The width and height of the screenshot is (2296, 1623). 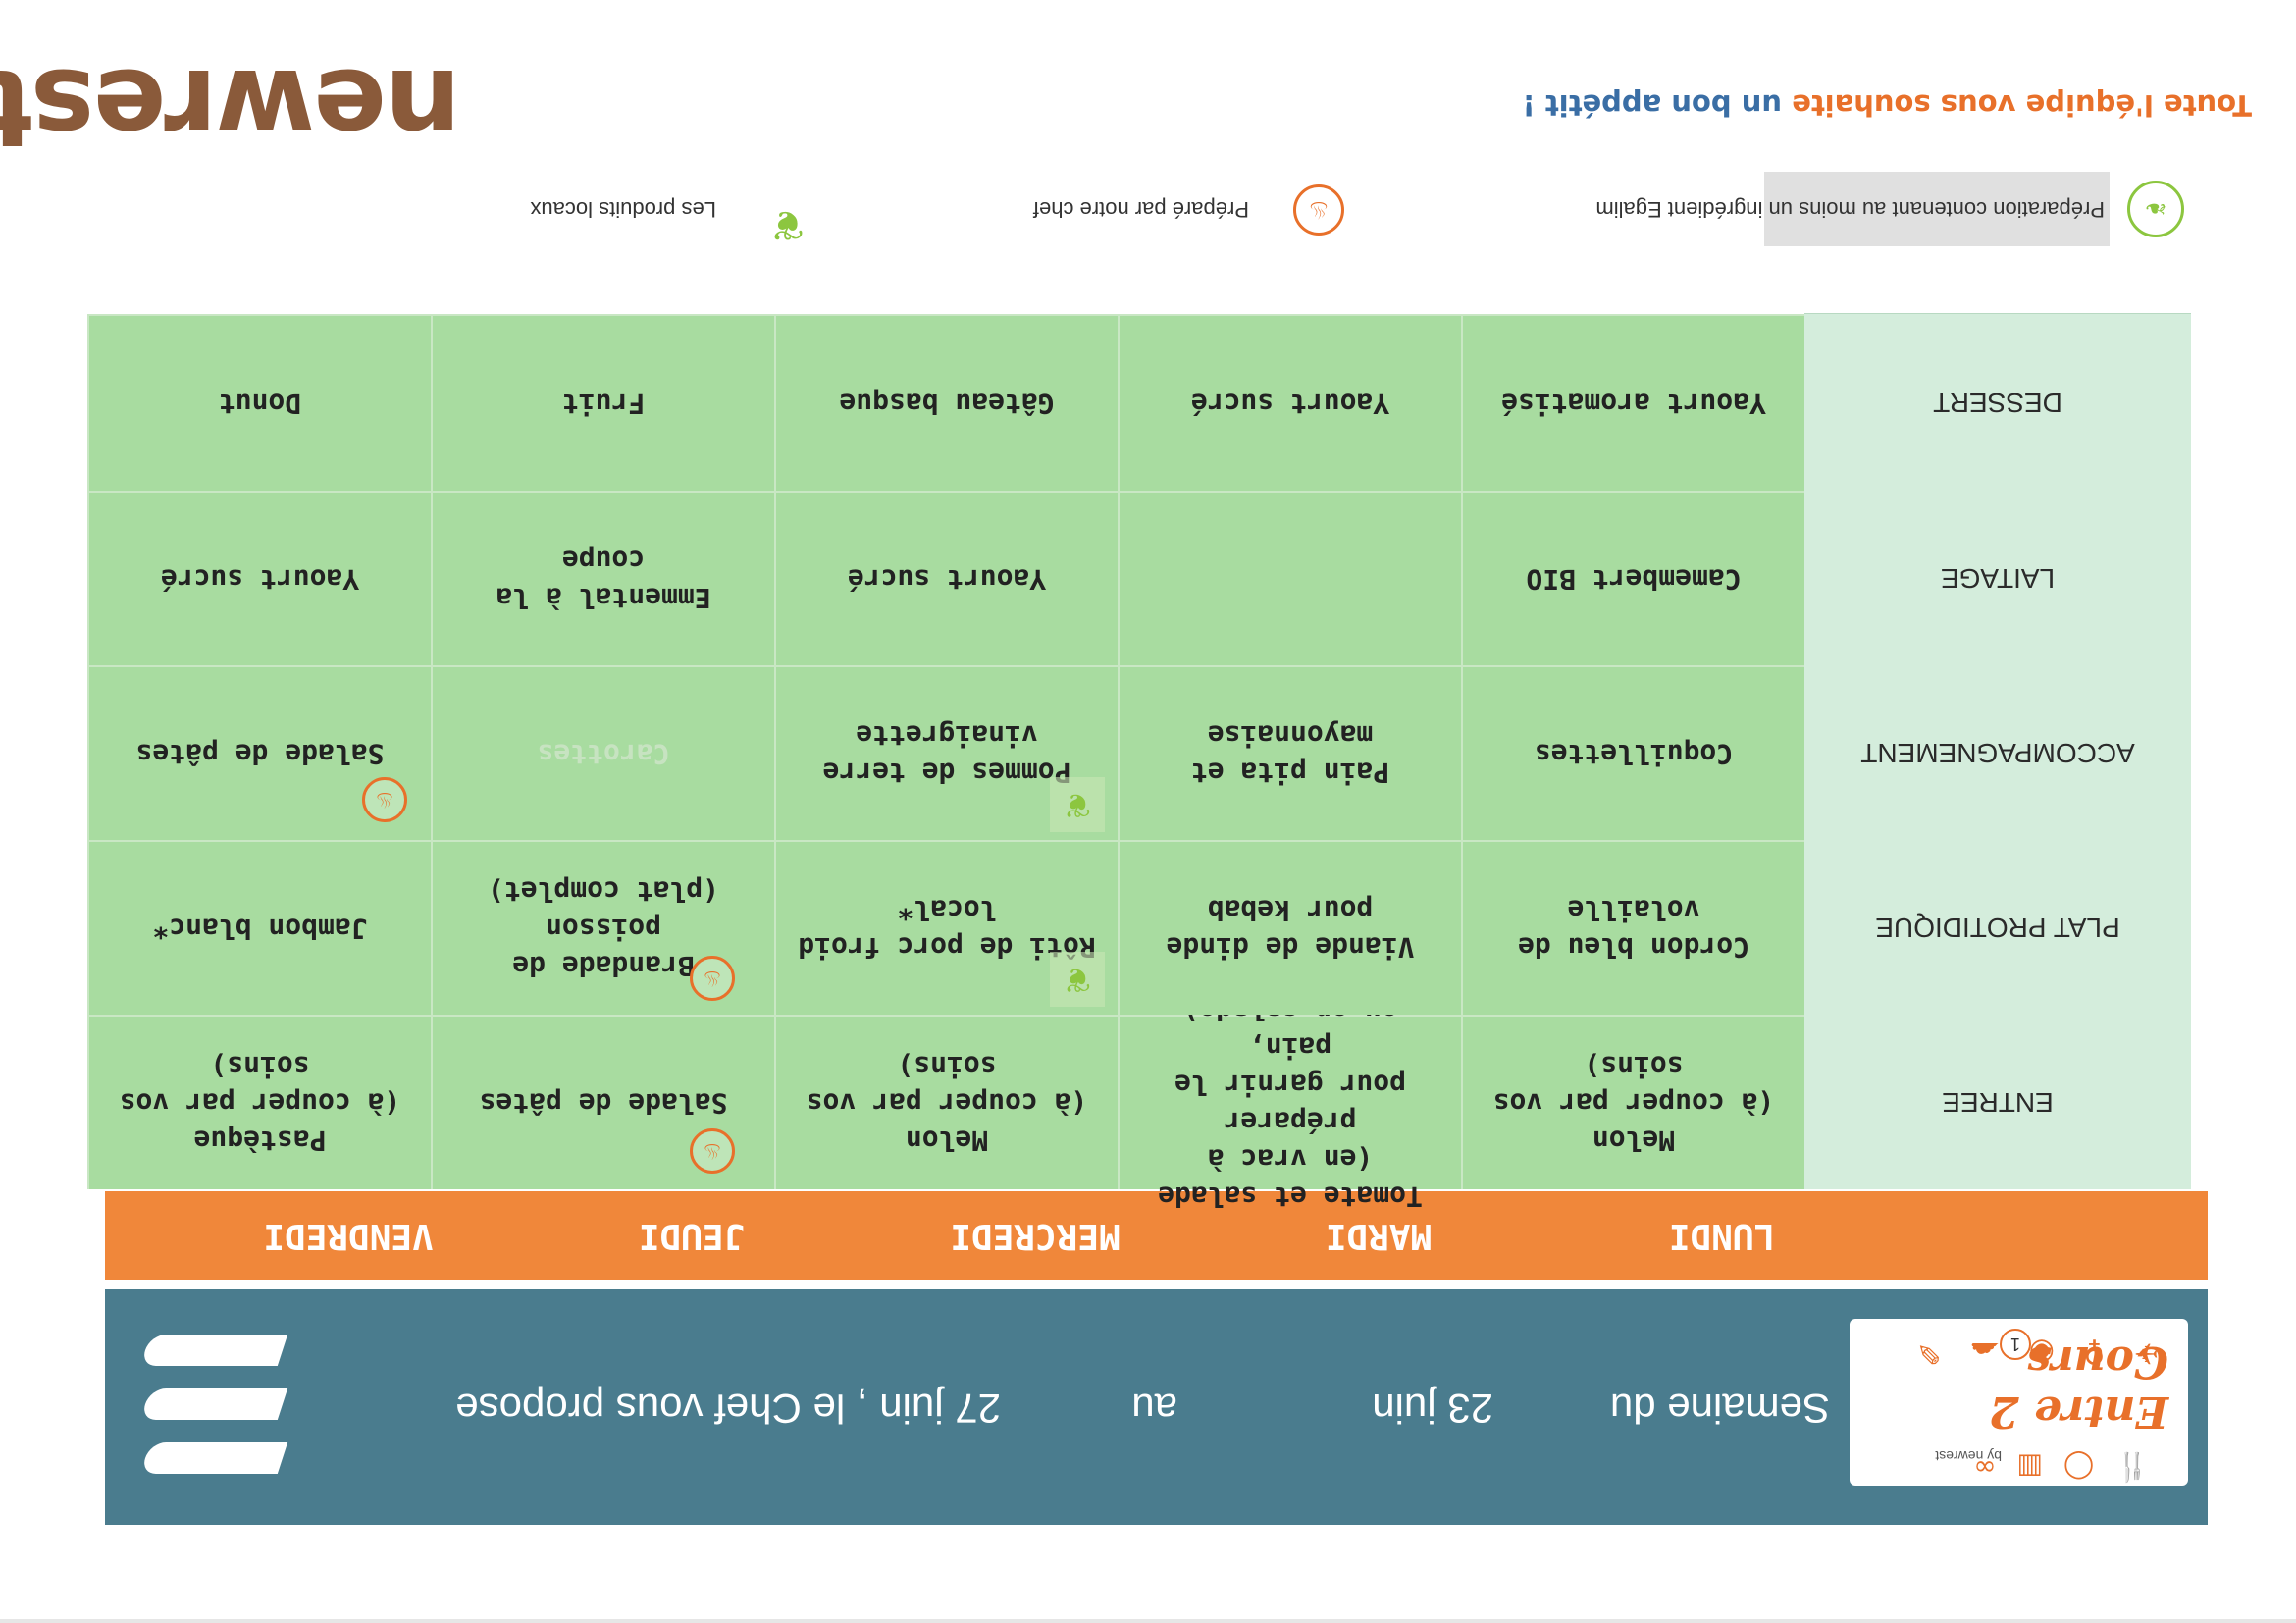 What do you see at coordinates (259, 1102) in the screenshot?
I see `menu-cell: Pastèque (à couper par vos soins)` at bounding box center [259, 1102].